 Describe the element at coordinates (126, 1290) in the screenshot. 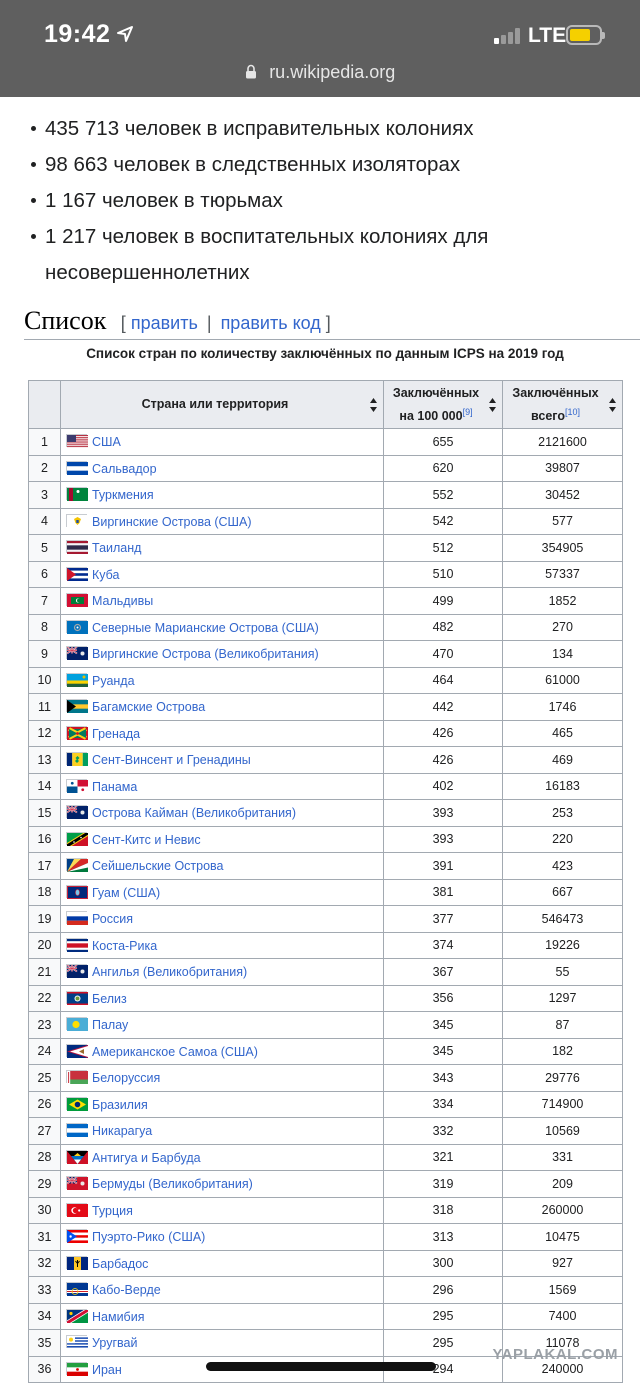

I see `country-link: Кабо-Верде` at that location.